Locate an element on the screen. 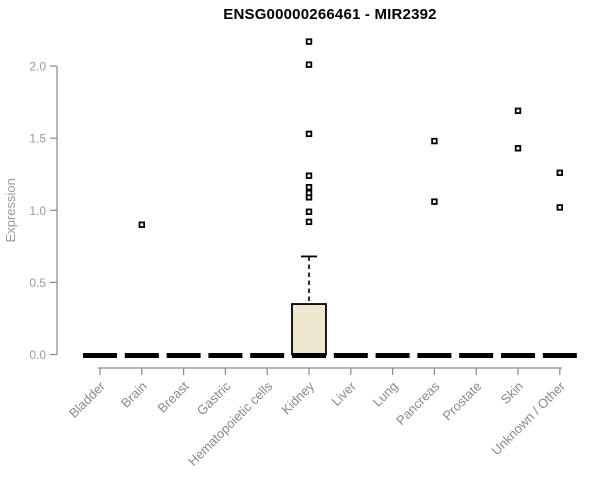 This screenshot has height=500, width=600. x-category-label: Prostate is located at coordinates (461, 401).